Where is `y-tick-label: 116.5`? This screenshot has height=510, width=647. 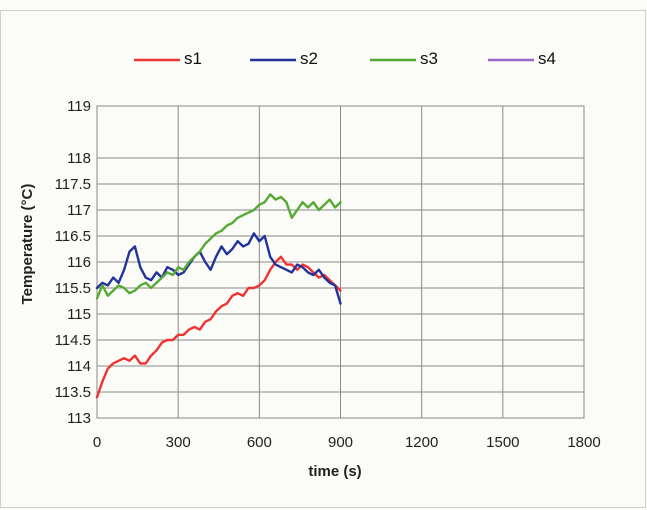 y-tick-label: 116.5 is located at coordinates (73, 236).